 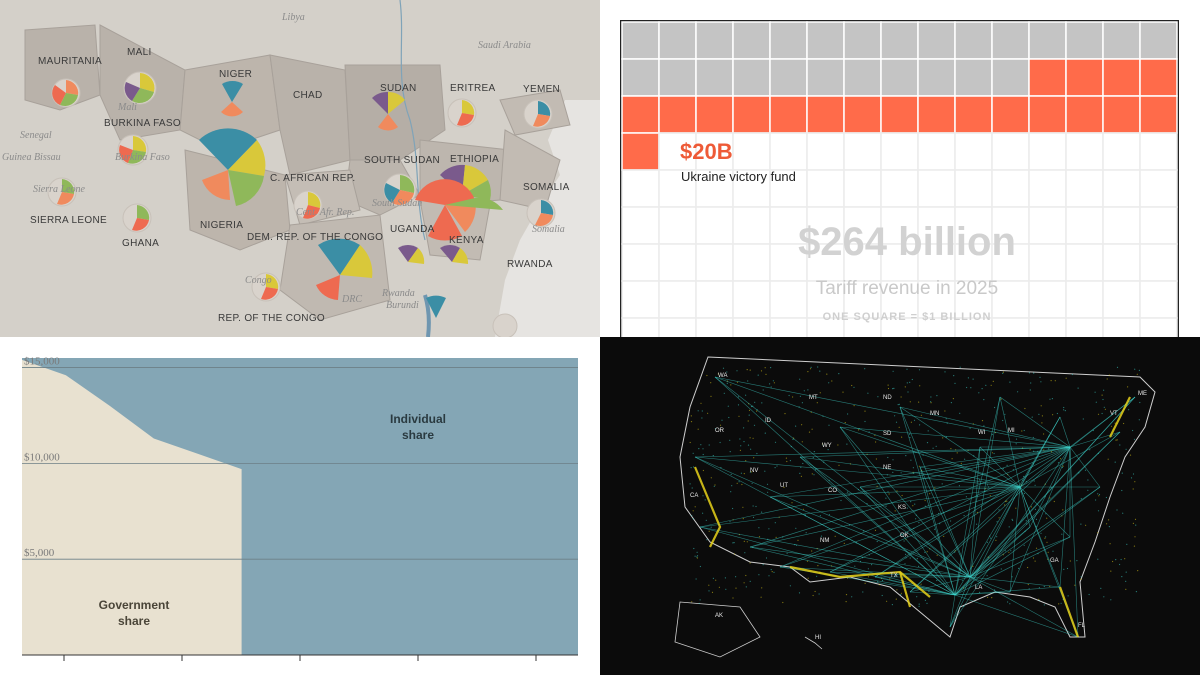 What do you see at coordinates (132, 507) in the screenshot?
I see `government-share-area` at bounding box center [132, 507].